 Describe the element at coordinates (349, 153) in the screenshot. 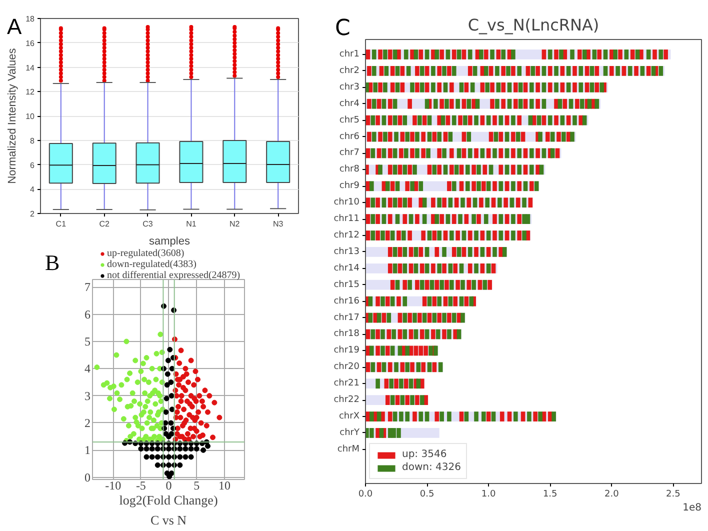

I see `y-tick-label: chr7` at that location.